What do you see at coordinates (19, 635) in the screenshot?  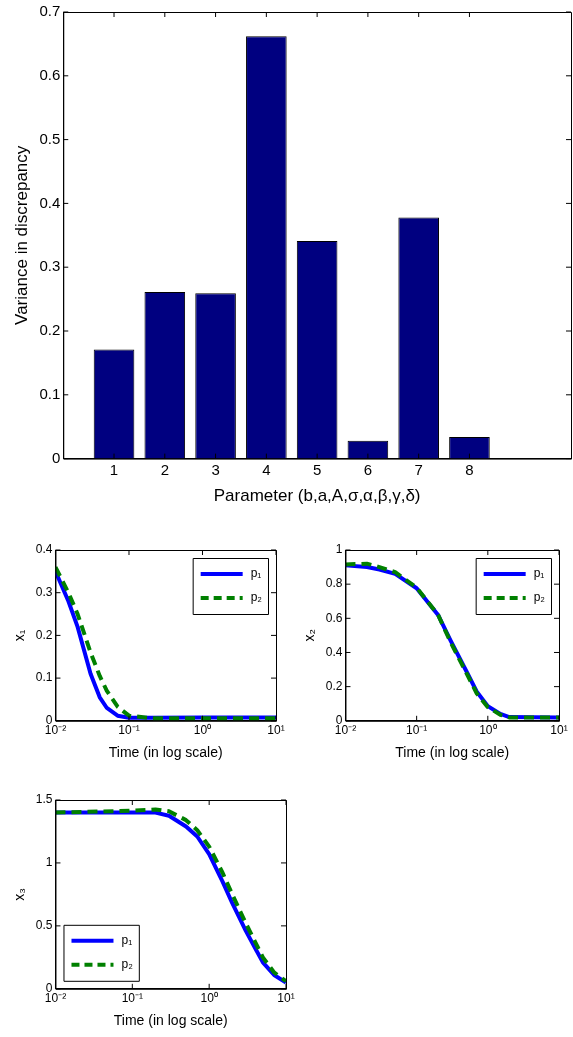 I see `y-axis-title: x₁` at bounding box center [19, 635].